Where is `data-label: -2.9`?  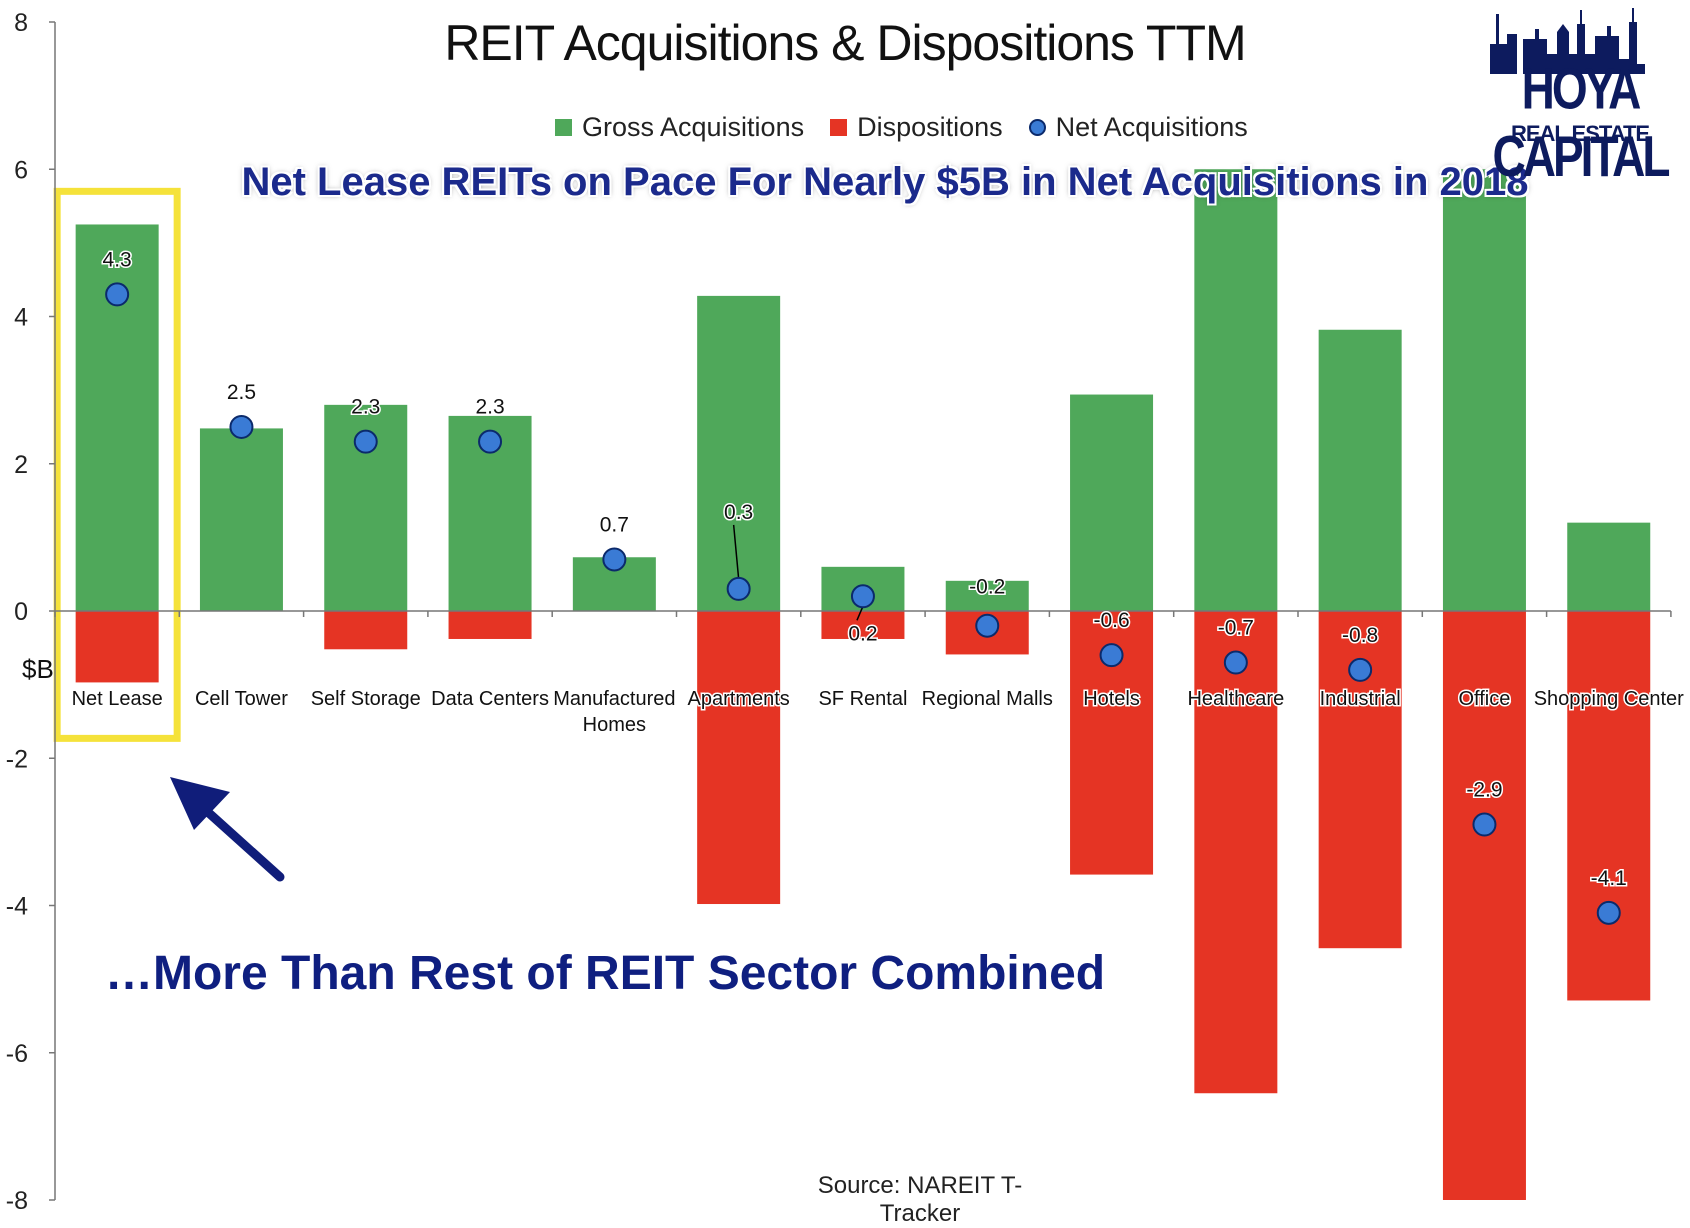 data-label: -2.9 is located at coordinates (1484, 790).